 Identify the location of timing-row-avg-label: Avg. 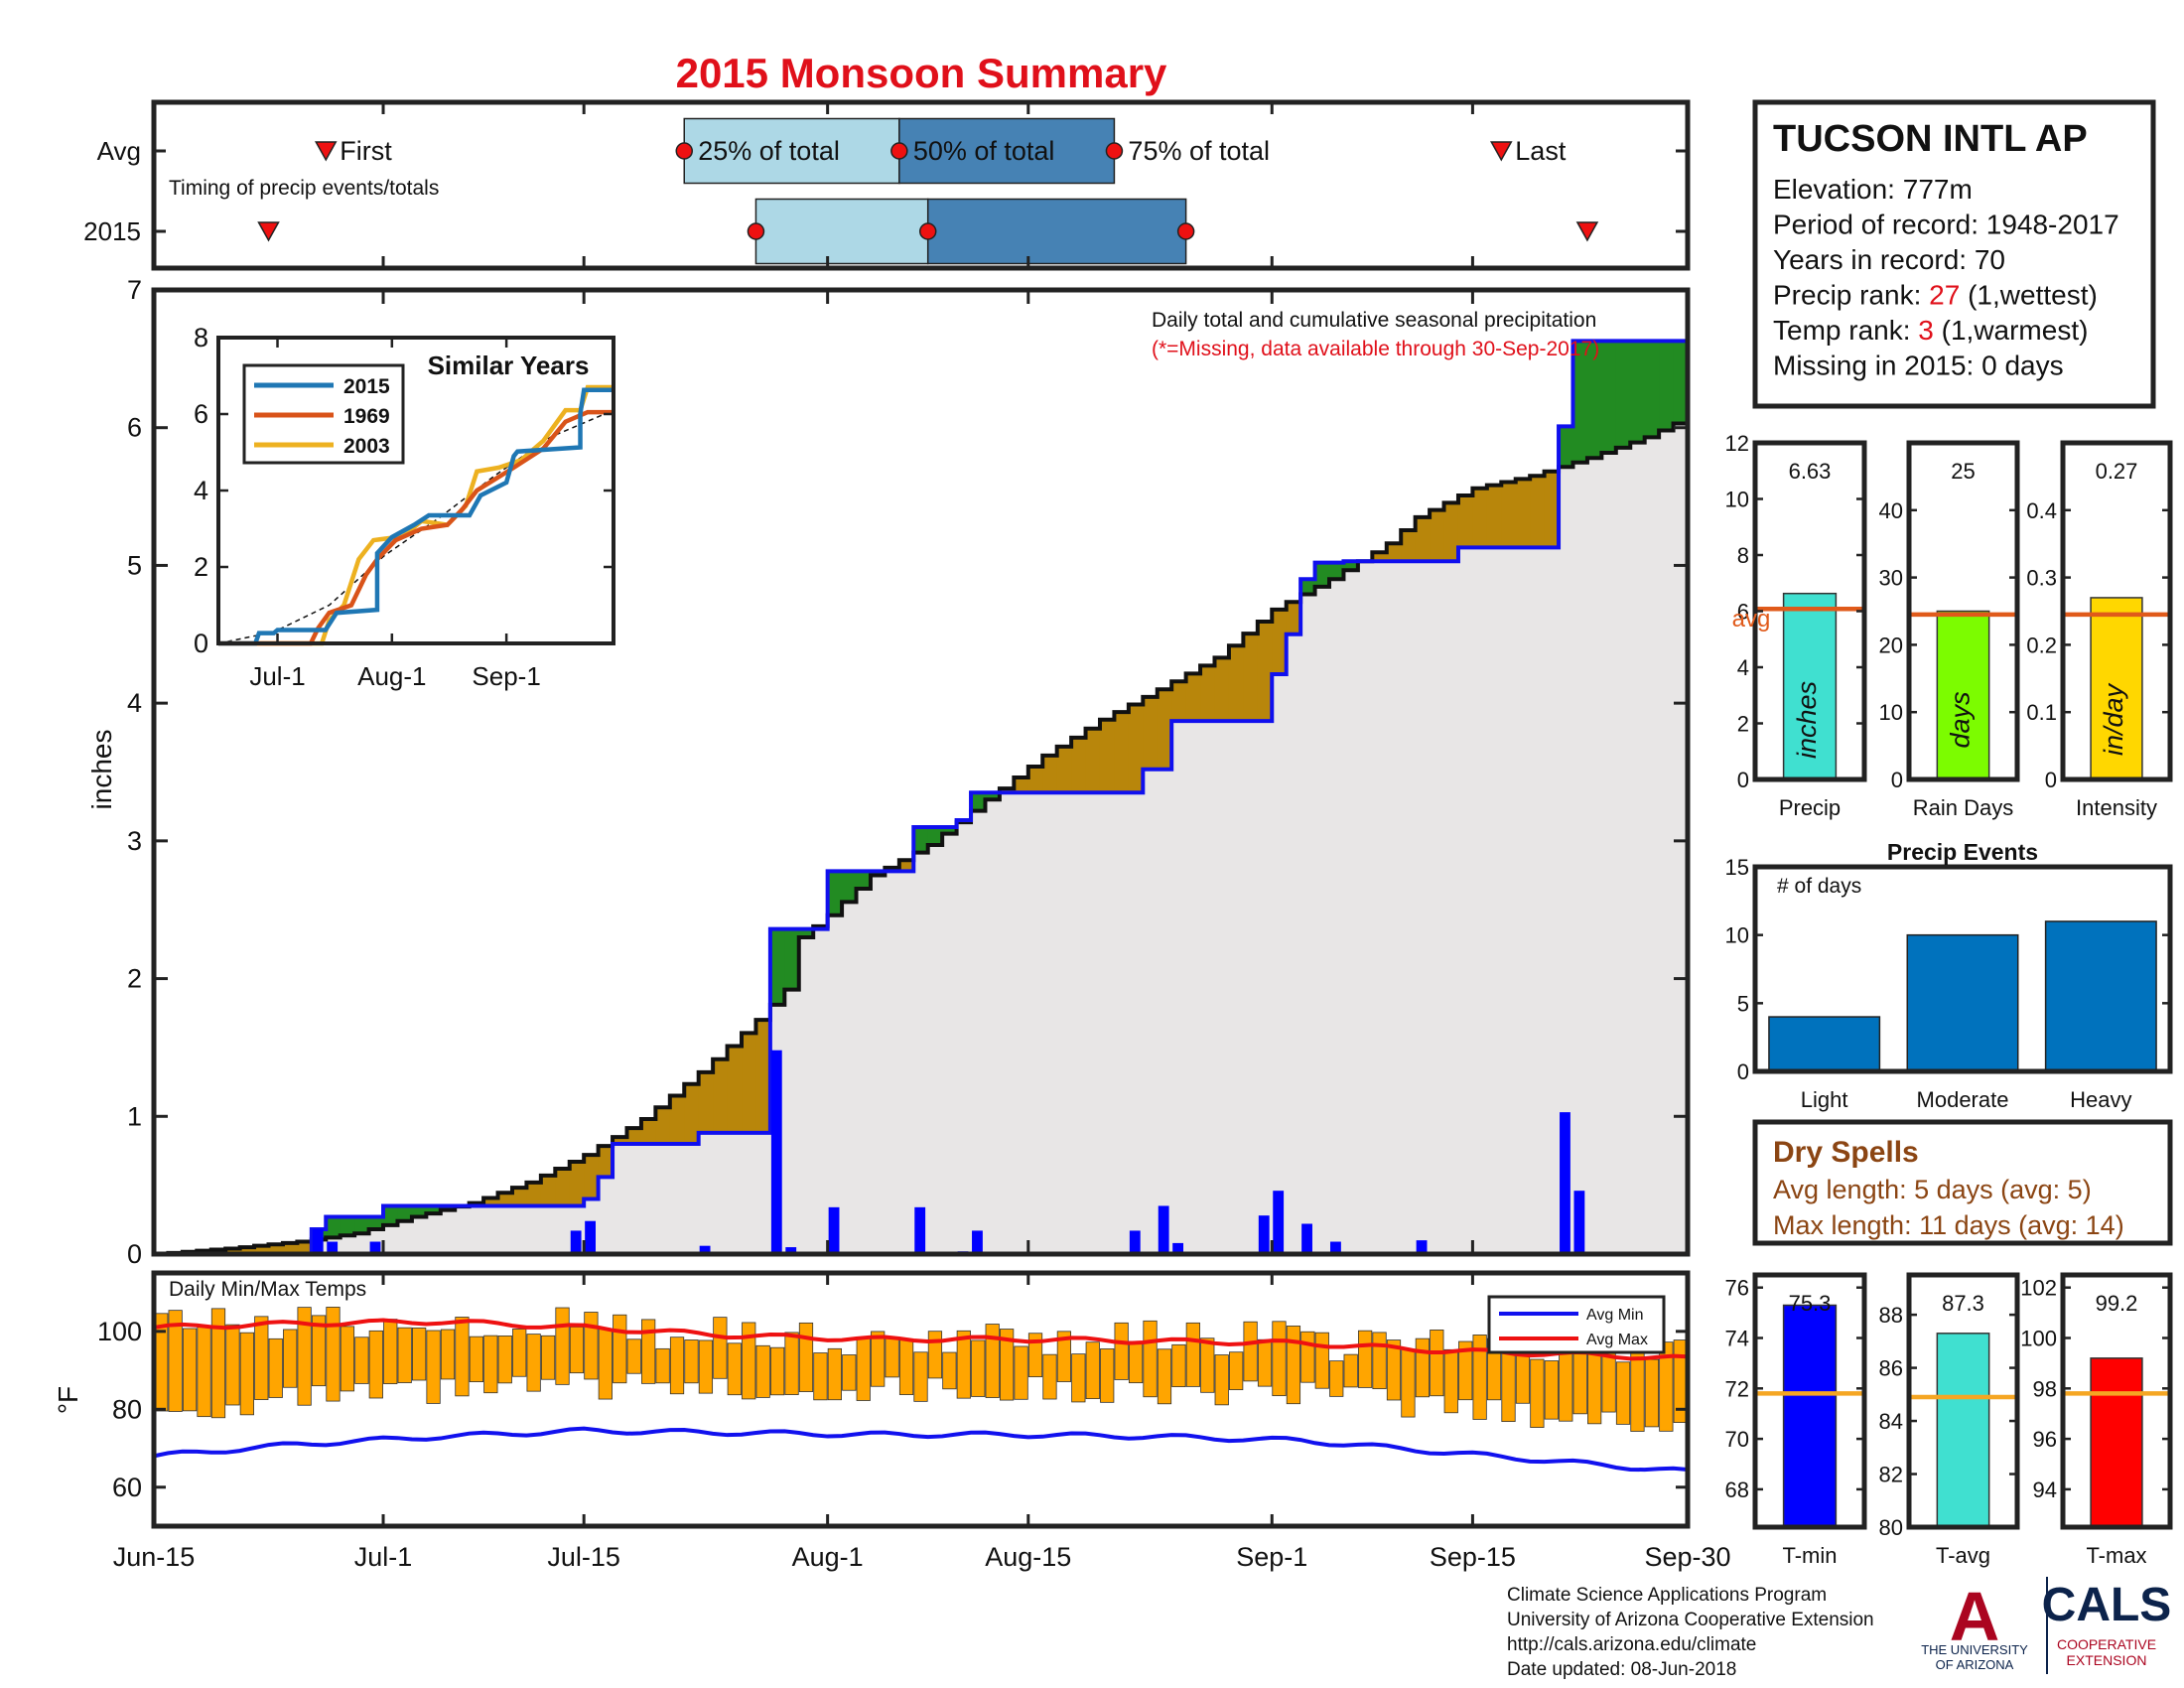
(119, 151).